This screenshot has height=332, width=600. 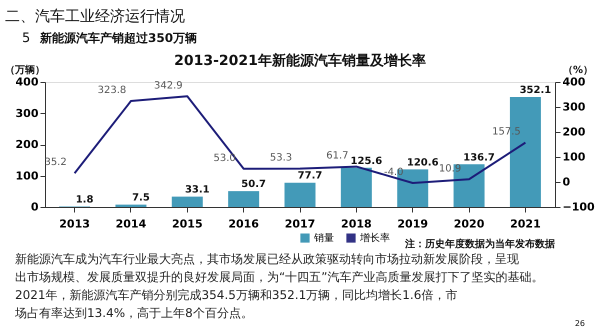 What do you see at coordinates (566, 182) in the screenshot?
I see `y2-tick-label: 0` at bounding box center [566, 182].